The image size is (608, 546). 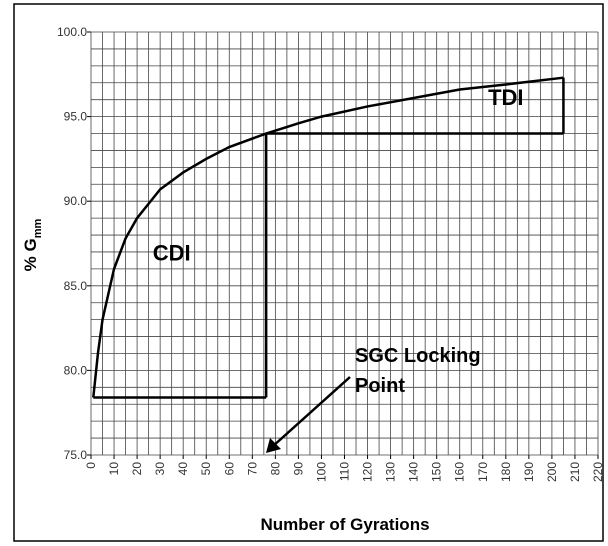 What do you see at coordinates (380, 386) in the screenshot?
I see `annotation: Point` at bounding box center [380, 386].